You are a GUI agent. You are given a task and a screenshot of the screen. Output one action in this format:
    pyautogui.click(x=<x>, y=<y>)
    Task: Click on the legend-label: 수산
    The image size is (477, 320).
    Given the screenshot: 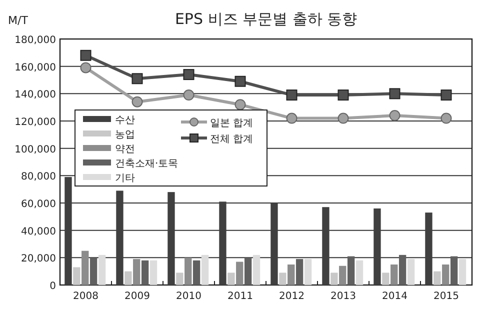 What is the action you would take?
    pyautogui.click(x=125, y=120)
    